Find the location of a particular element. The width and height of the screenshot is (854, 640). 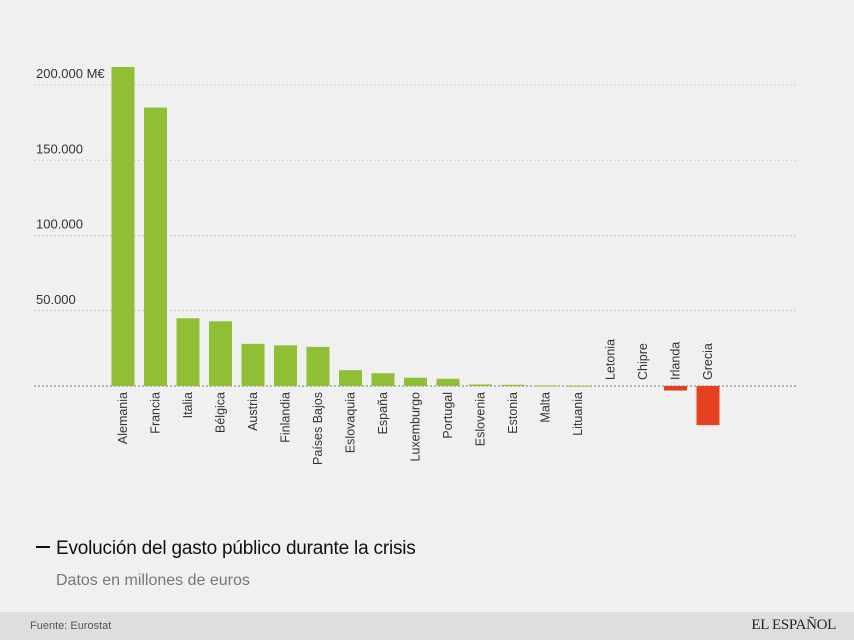

category-label: Eslovenia is located at coordinates (481, 419).